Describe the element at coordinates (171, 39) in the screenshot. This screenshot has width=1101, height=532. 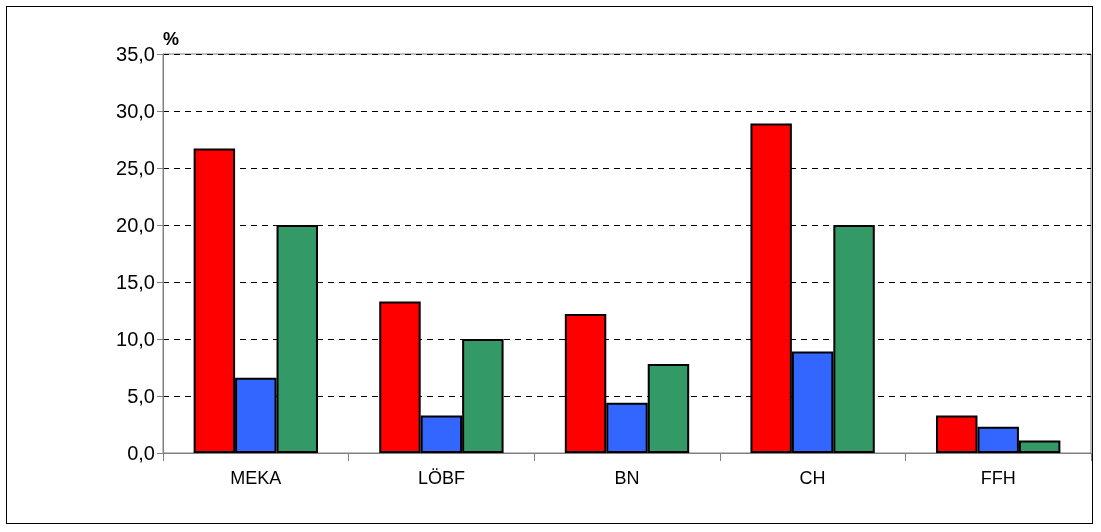
I see `y-axis-title: %` at that location.